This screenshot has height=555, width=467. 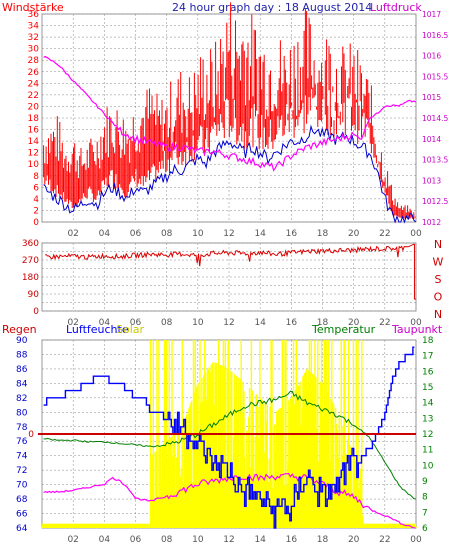 I want to click on wind-y-tick-label: 12, so click(x=33, y=154).